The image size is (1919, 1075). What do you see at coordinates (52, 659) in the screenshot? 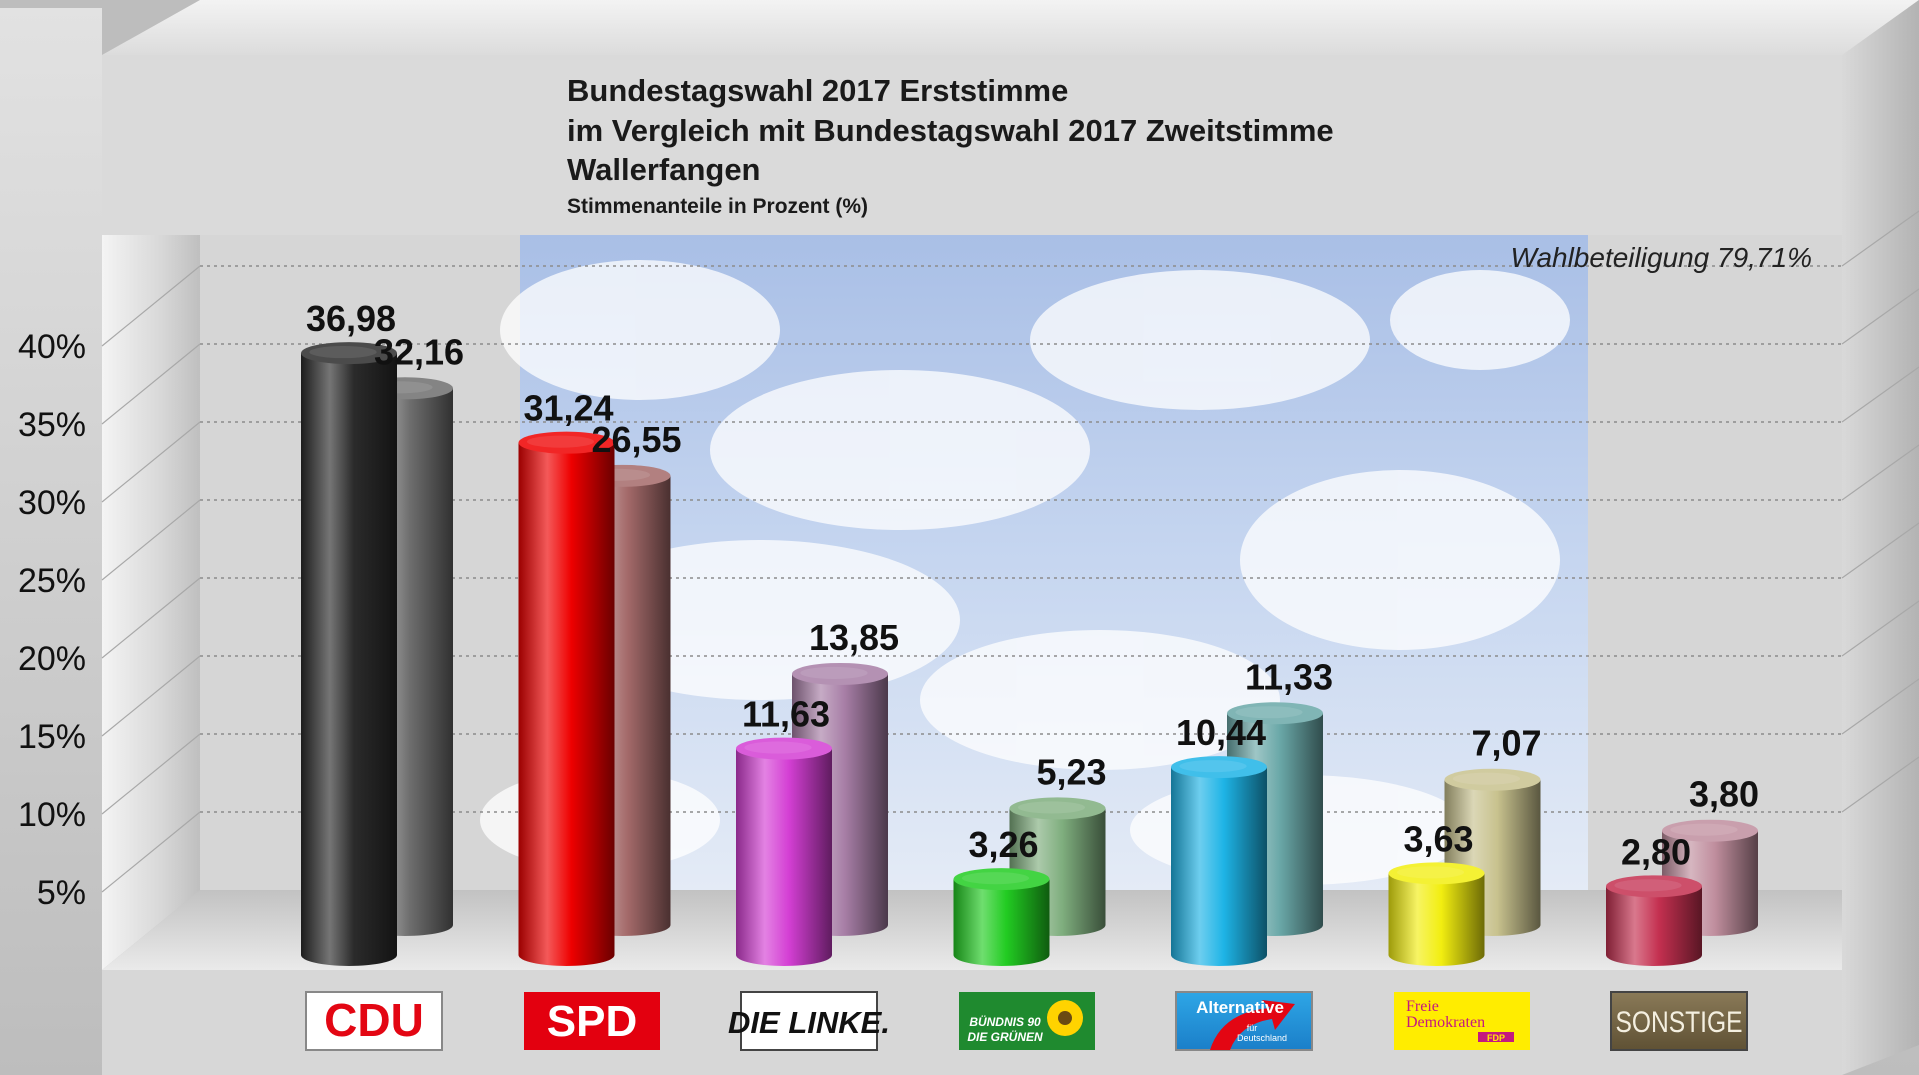
I see `y-tick-label: 20%` at bounding box center [52, 659].